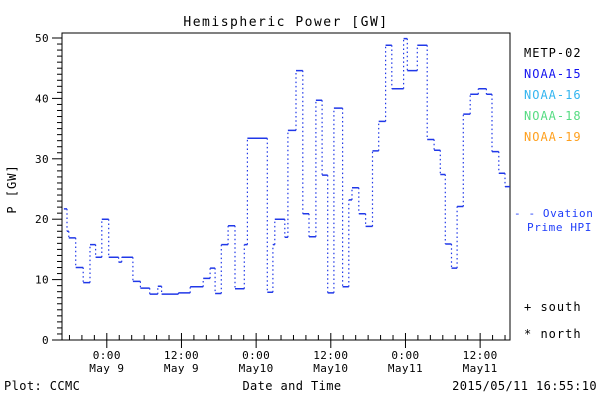  I want to click on plot-timestamp: 2015/05/11 16:55:10, so click(524, 386).